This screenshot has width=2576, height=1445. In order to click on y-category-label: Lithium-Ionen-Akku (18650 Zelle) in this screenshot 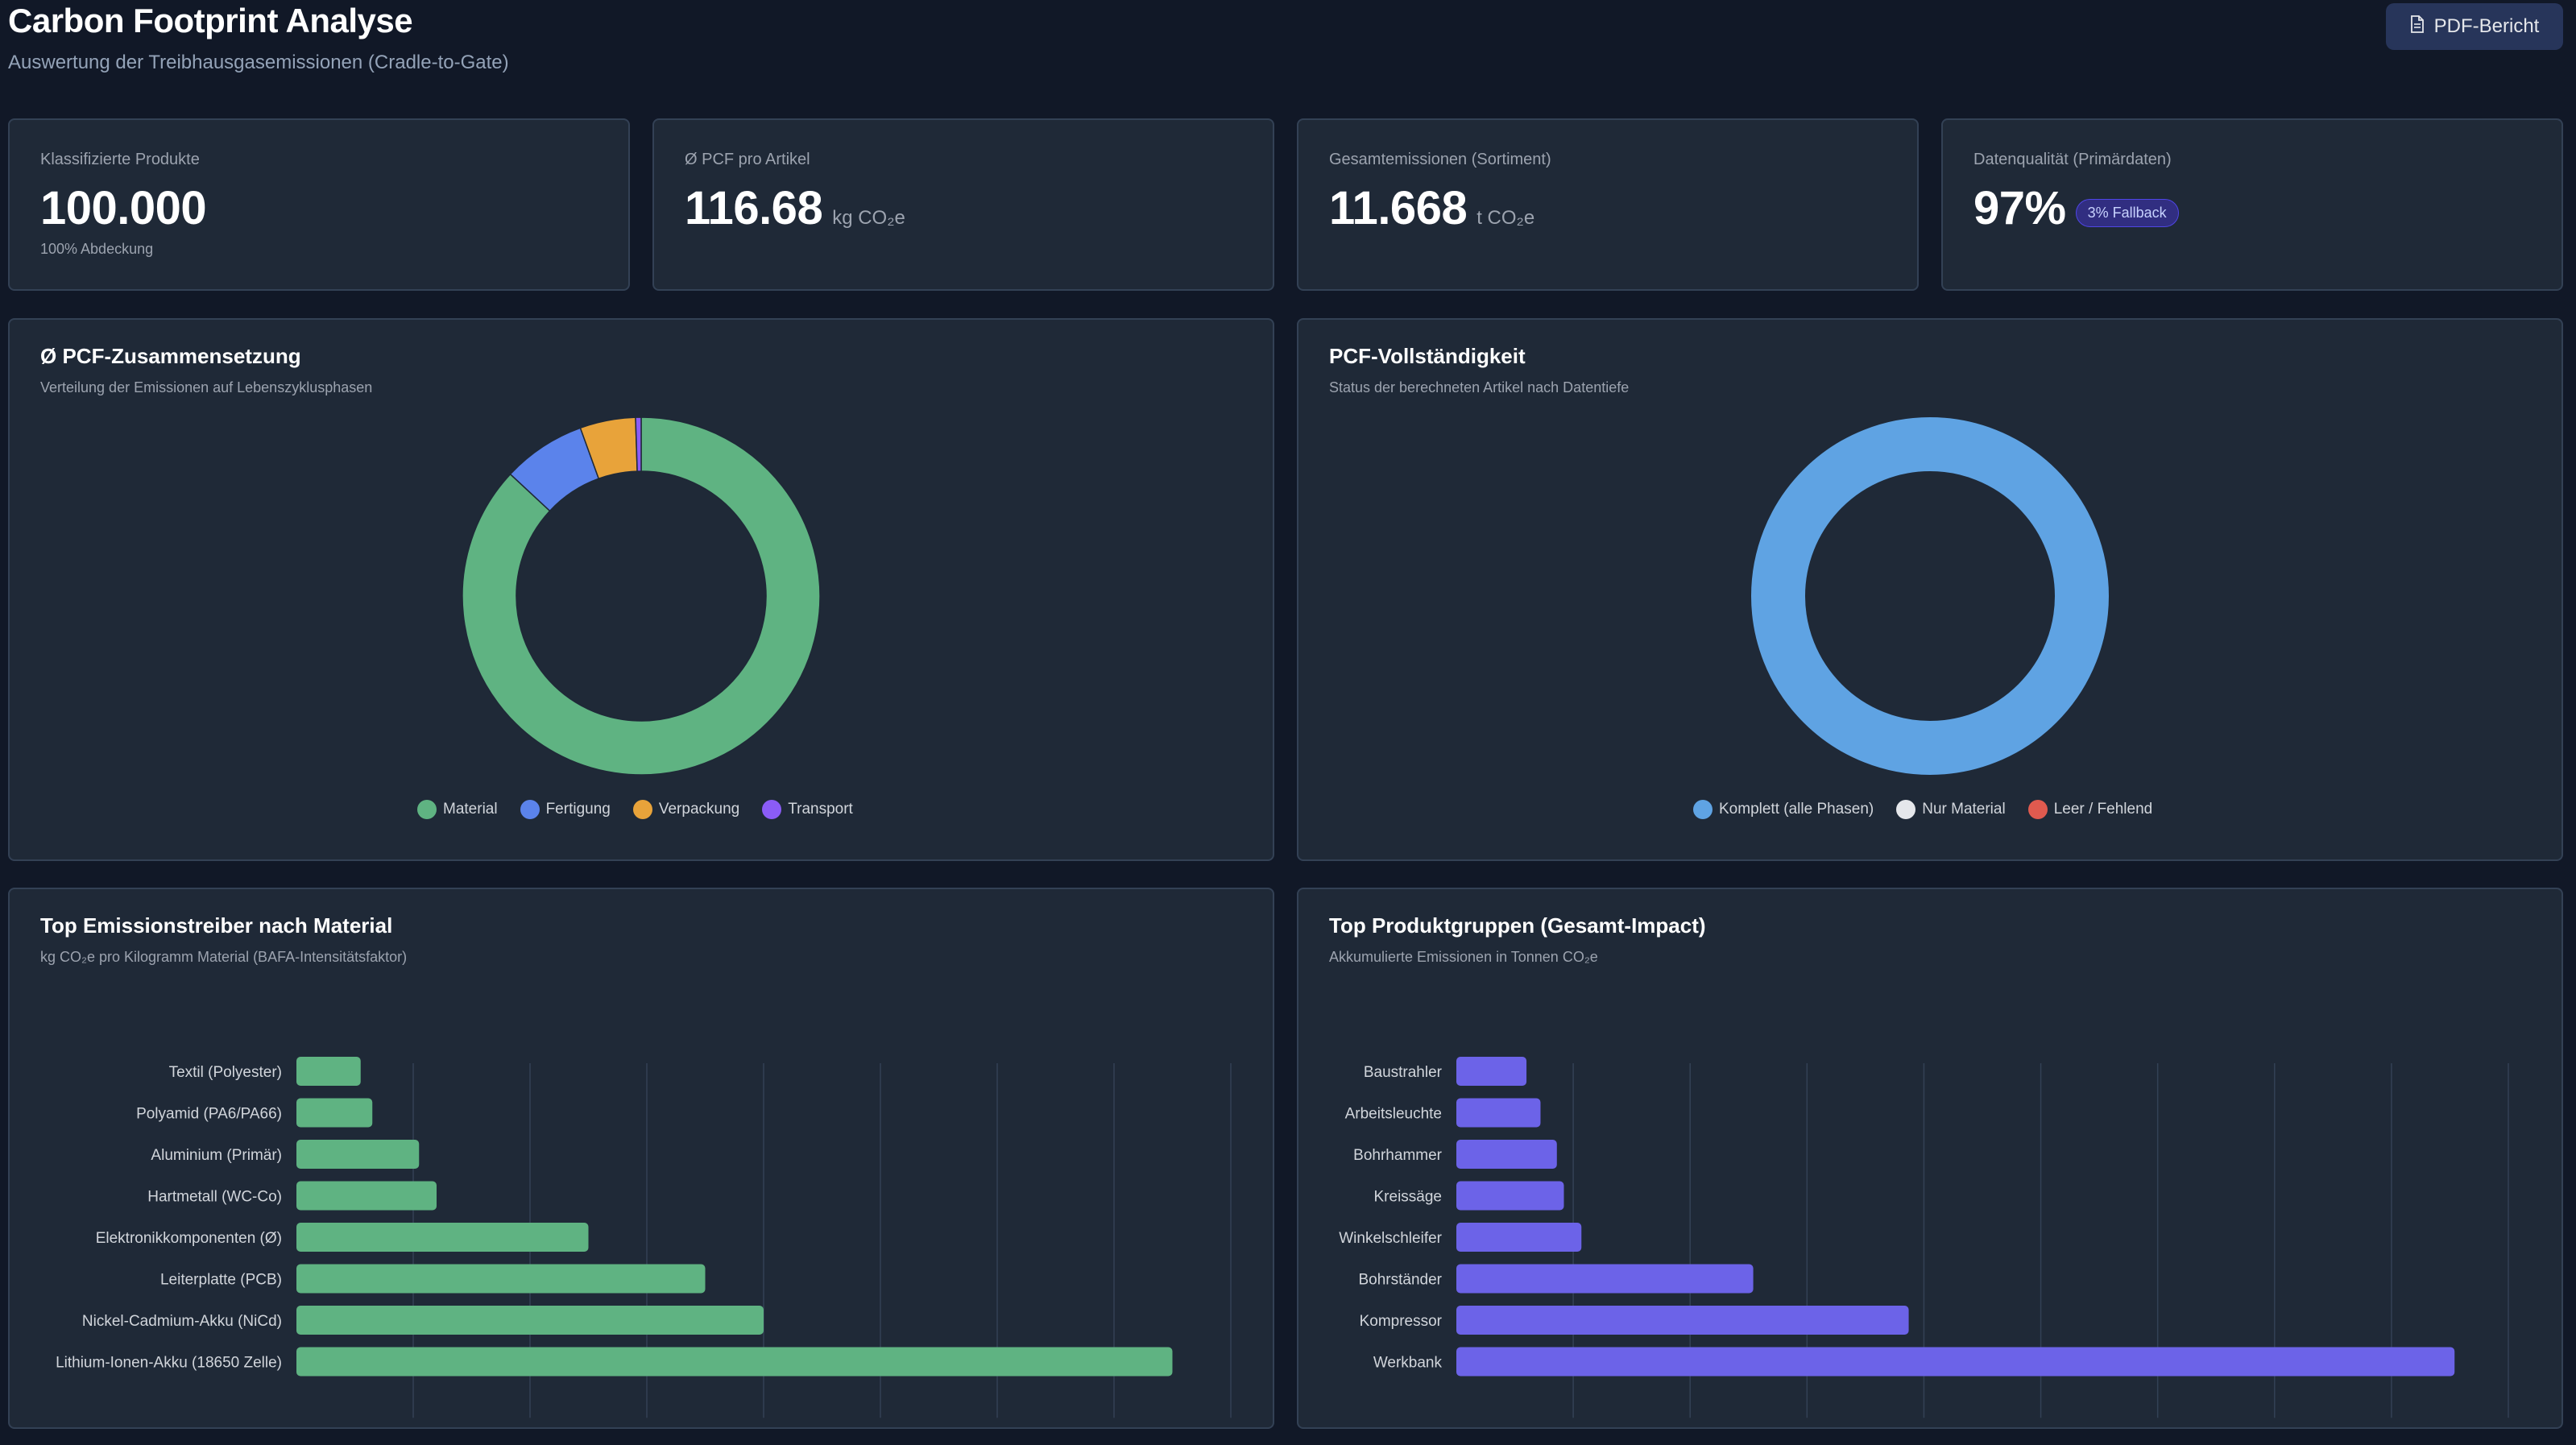, I will do `click(169, 1363)`.